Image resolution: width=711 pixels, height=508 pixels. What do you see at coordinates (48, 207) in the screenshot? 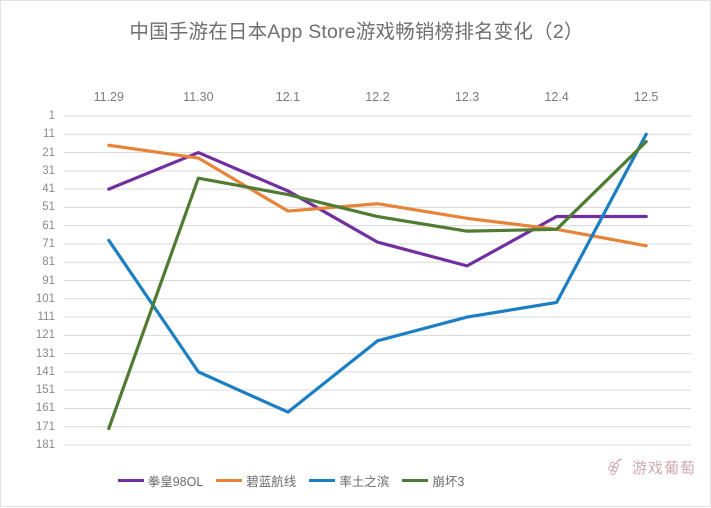
I see `y-axis-tick-label: 51` at bounding box center [48, 207].